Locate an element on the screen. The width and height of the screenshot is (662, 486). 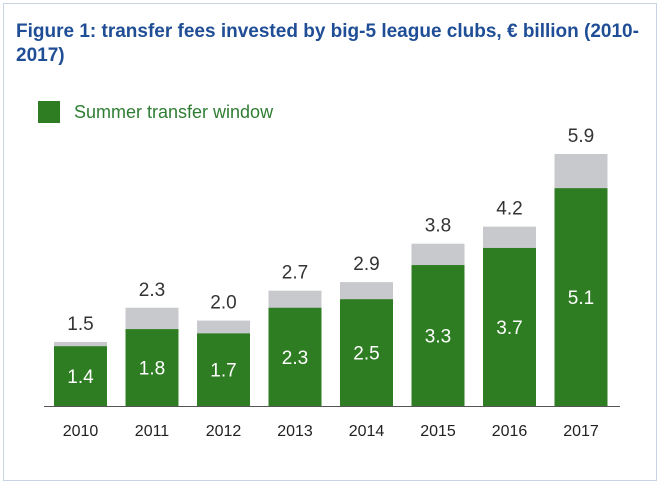
value-label-2017: 5.1 is located at coordinates (581, 298).